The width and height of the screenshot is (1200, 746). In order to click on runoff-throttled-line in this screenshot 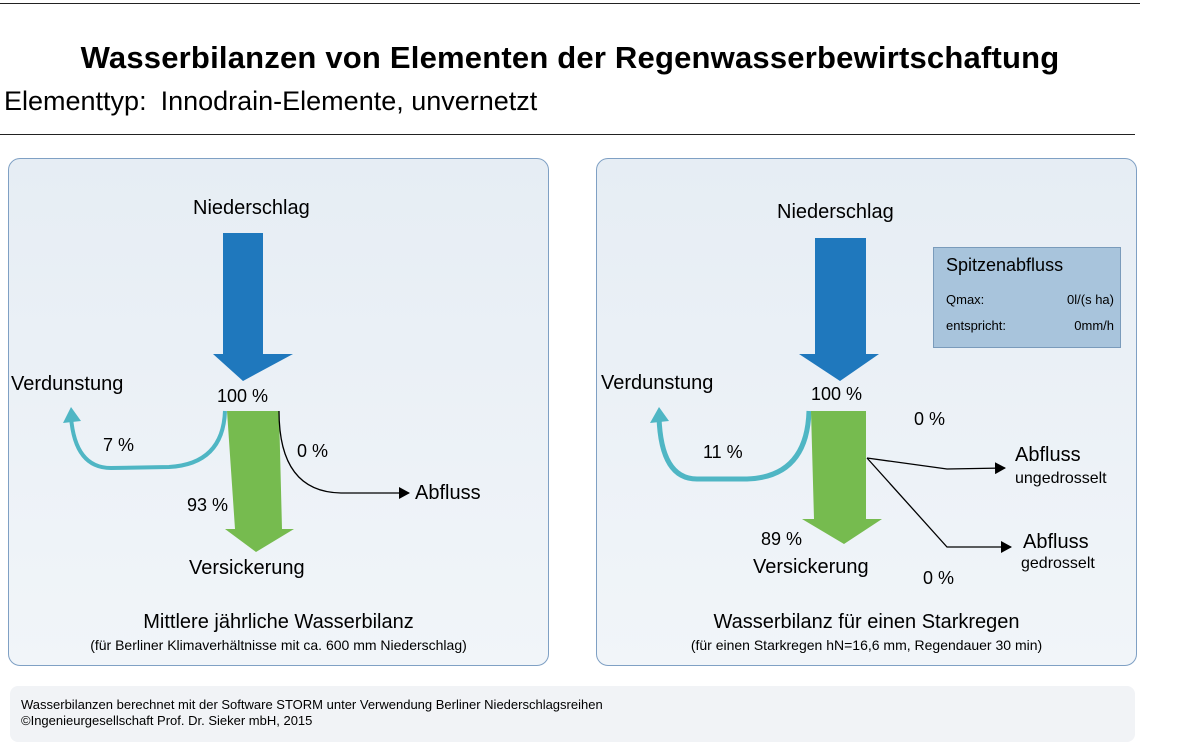, I will do `click(939, 505)`.